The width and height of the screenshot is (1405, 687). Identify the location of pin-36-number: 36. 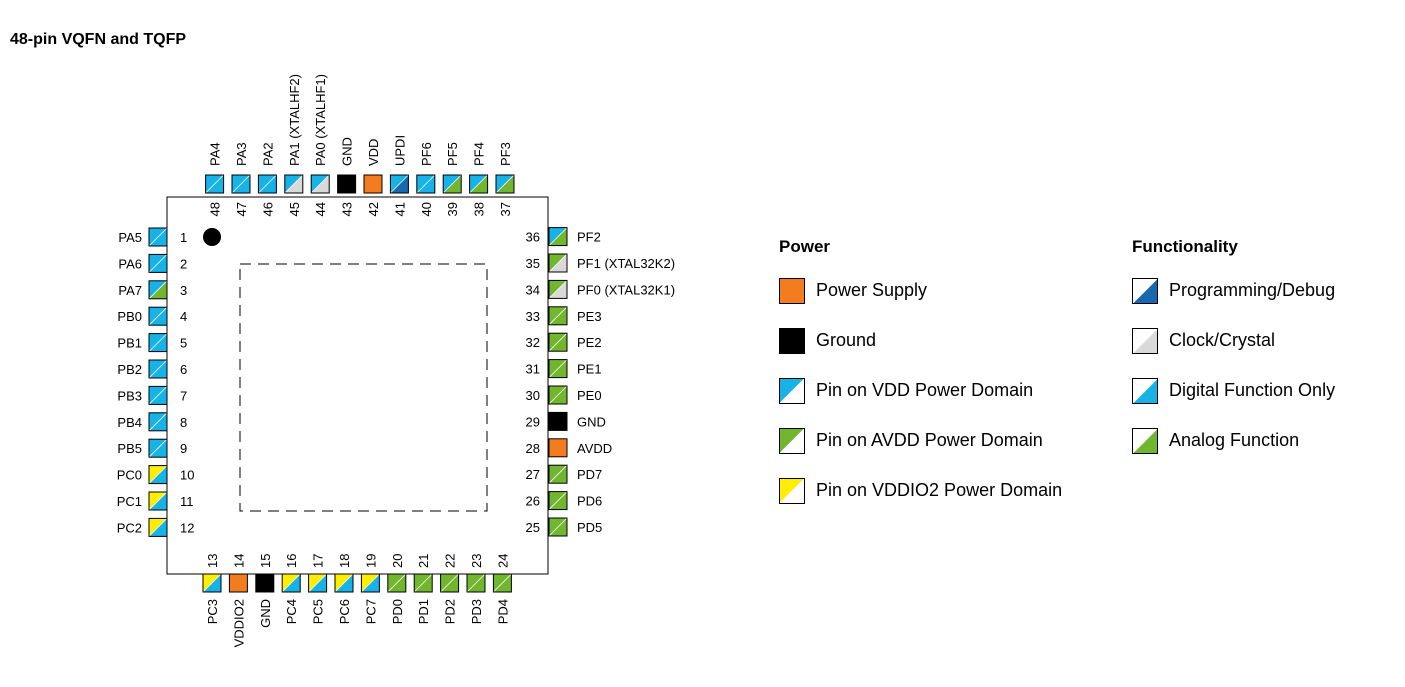
(533, 237).